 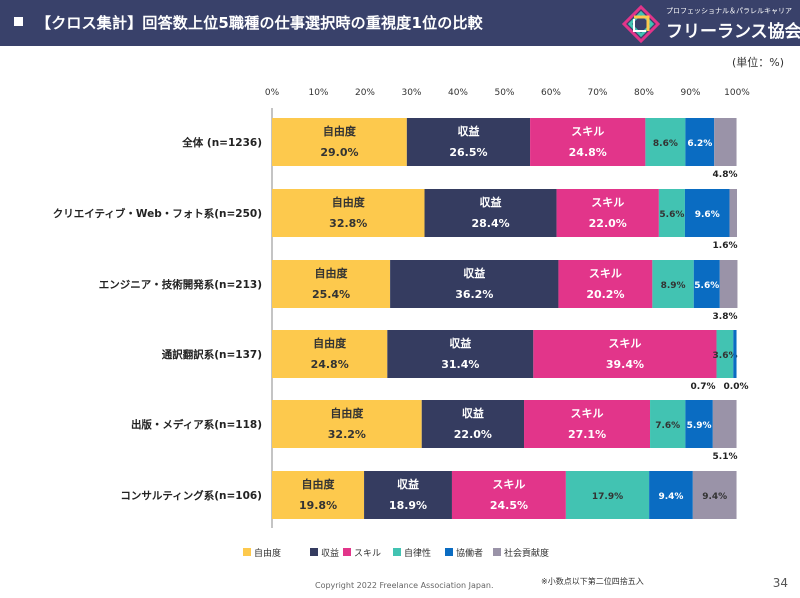 What do you see at coordinates (592, 581) in the screenshot?
I see `rounding-note: ※小数点以下第二位四捨五入` at bounding box center [592, 581].